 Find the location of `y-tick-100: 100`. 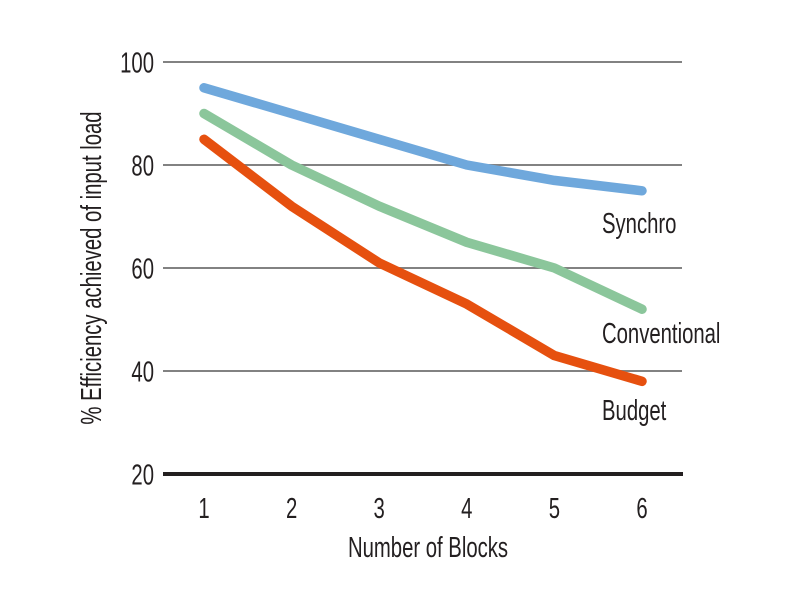

y-tick-100: 100 is located at coordinates (137, 63).